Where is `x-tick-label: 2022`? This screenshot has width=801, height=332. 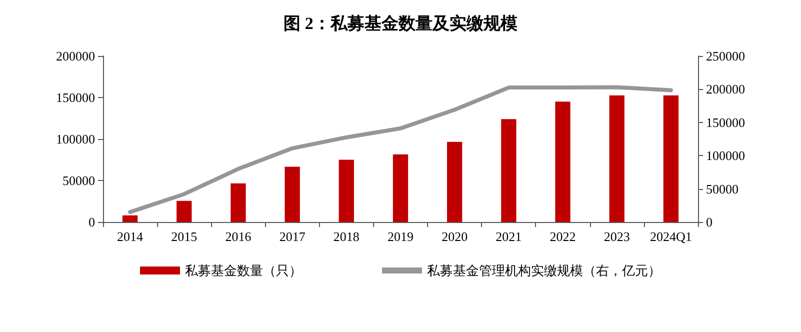 x-tick-label: 2022 is located at coordinates (563, 236).